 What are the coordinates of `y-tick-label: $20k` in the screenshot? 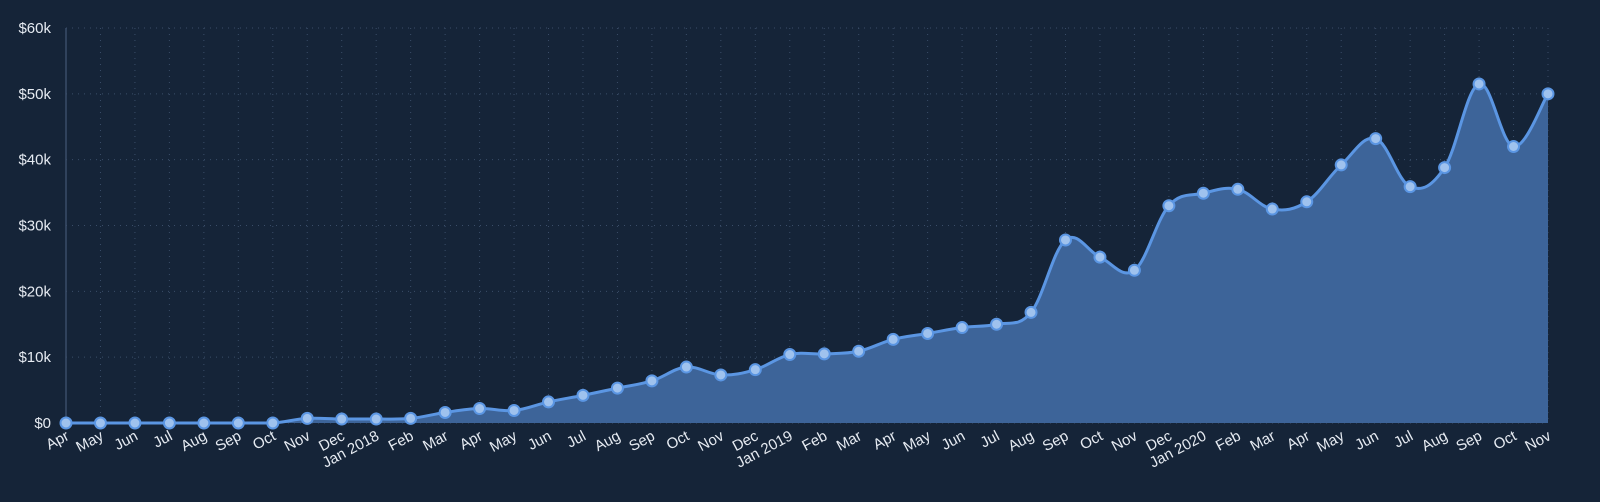 It's located at (34, 291).